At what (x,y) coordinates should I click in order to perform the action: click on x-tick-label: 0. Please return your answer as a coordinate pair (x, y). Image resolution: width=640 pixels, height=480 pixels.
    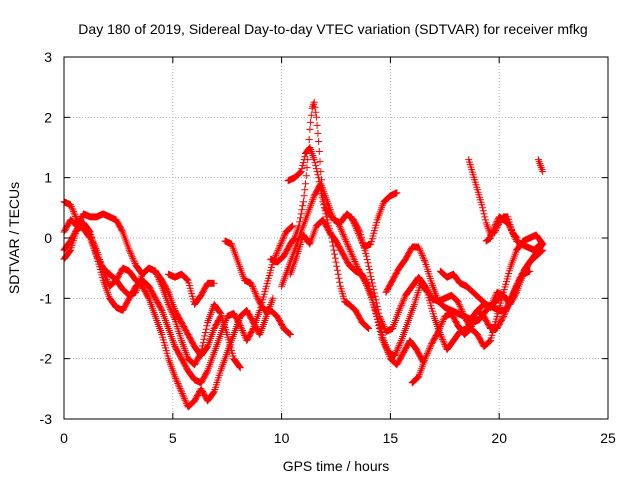
    Looking at the image, I should click on (64, 438).